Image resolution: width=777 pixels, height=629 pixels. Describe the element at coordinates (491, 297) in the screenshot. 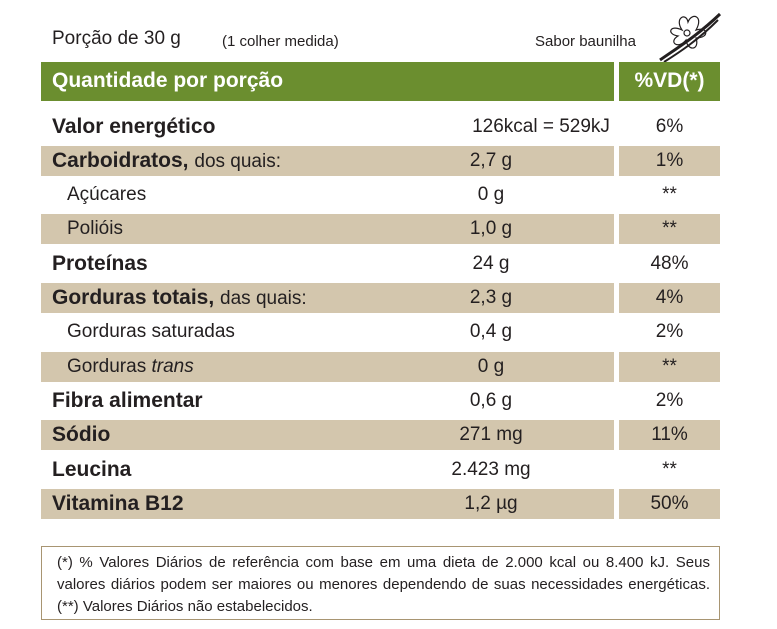

I see `nutrient-amount: 2,3 g` at that location.